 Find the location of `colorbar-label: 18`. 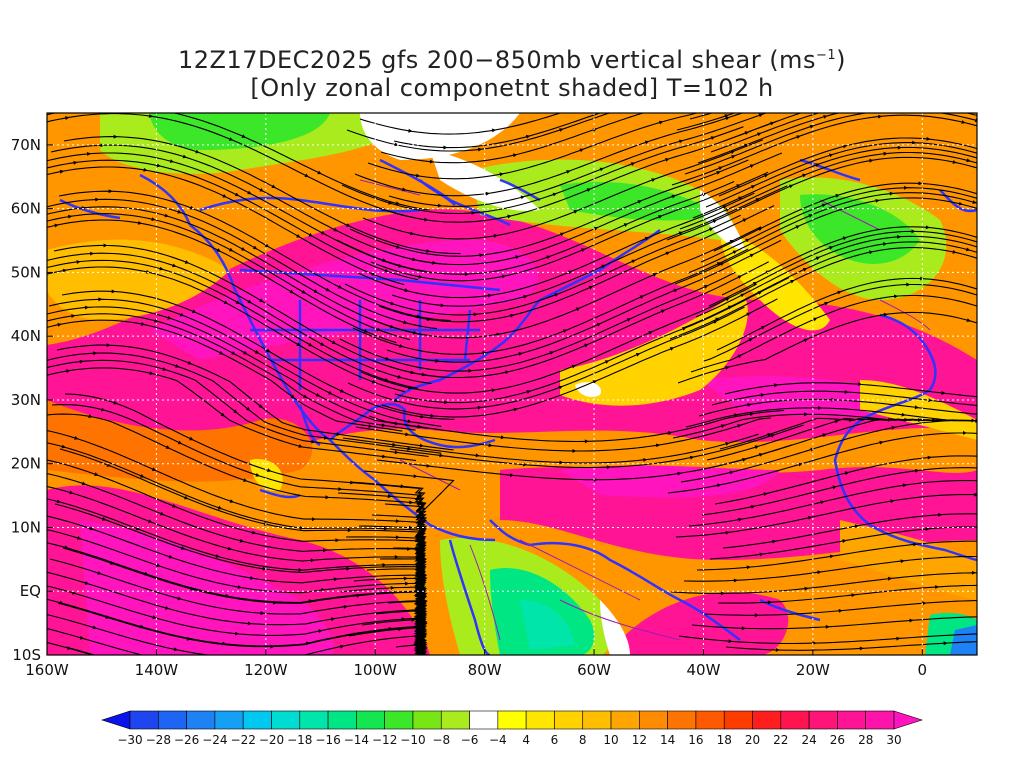

colorbar-label: 18 is located at coordinates (724, 740).